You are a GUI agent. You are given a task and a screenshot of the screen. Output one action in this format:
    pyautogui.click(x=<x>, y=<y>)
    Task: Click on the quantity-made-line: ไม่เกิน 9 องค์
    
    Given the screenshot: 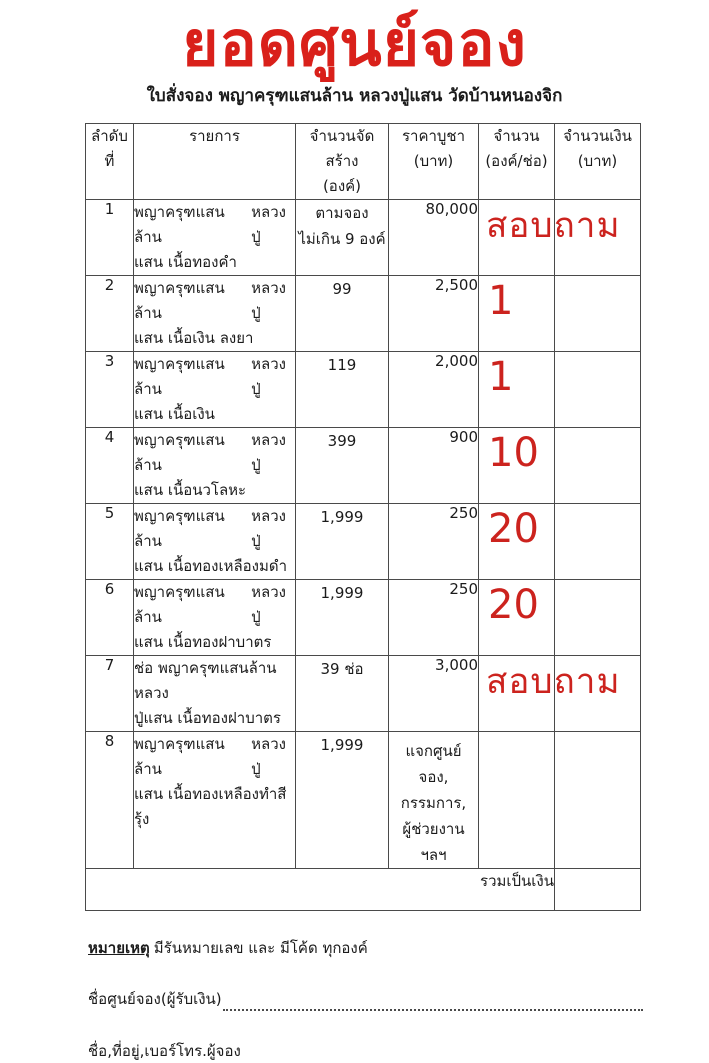 What is the action you would take?
    pyautogui.click(x=342, y=239)
    